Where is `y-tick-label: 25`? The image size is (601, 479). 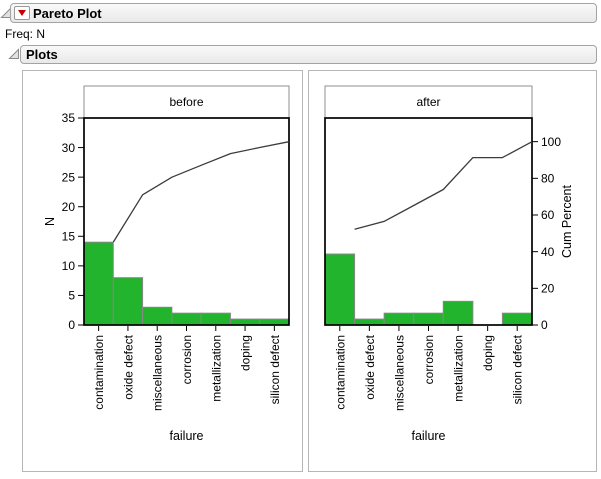
y-tick-label: 25 is located at coordinates (69, 177).